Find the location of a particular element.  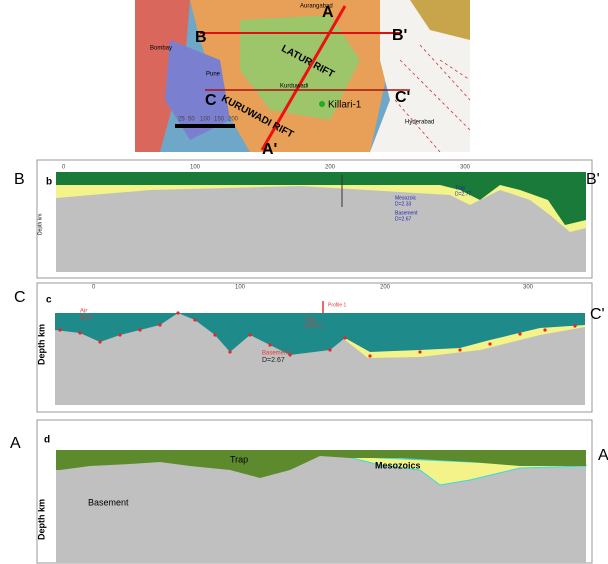

panel-letter: b is located at coordinates (49, 182).